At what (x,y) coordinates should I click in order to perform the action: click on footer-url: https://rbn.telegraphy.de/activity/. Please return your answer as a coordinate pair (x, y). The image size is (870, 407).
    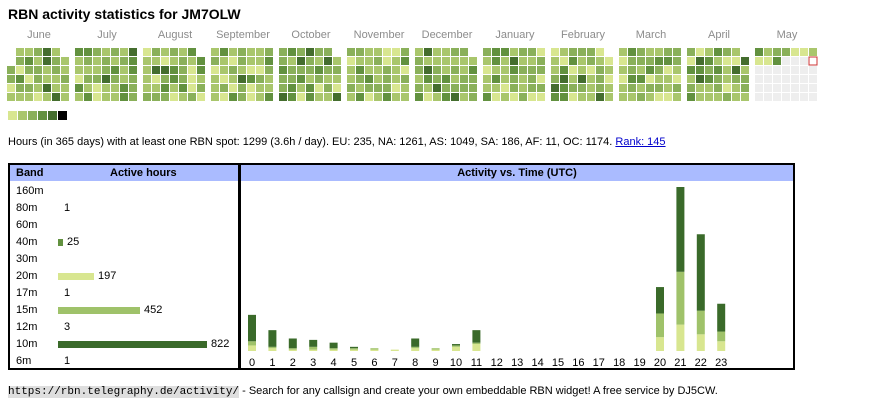
    Looking at the image, I should click on (124, 392).